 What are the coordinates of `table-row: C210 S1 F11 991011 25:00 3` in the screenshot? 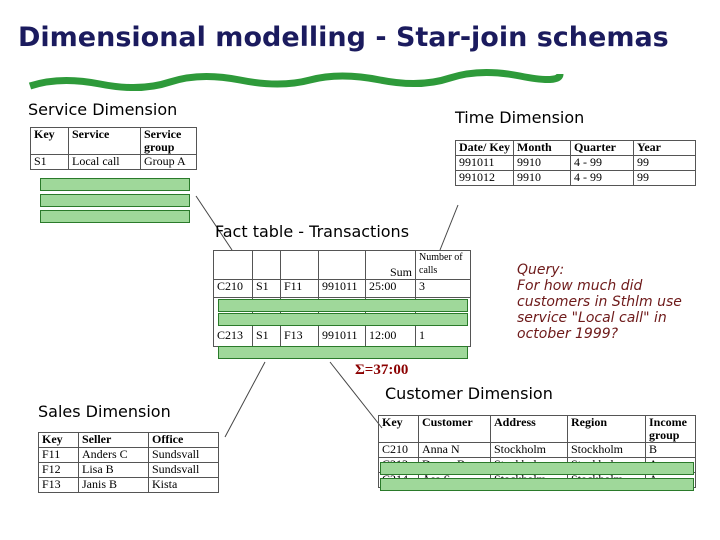 It's located at (342, 288).